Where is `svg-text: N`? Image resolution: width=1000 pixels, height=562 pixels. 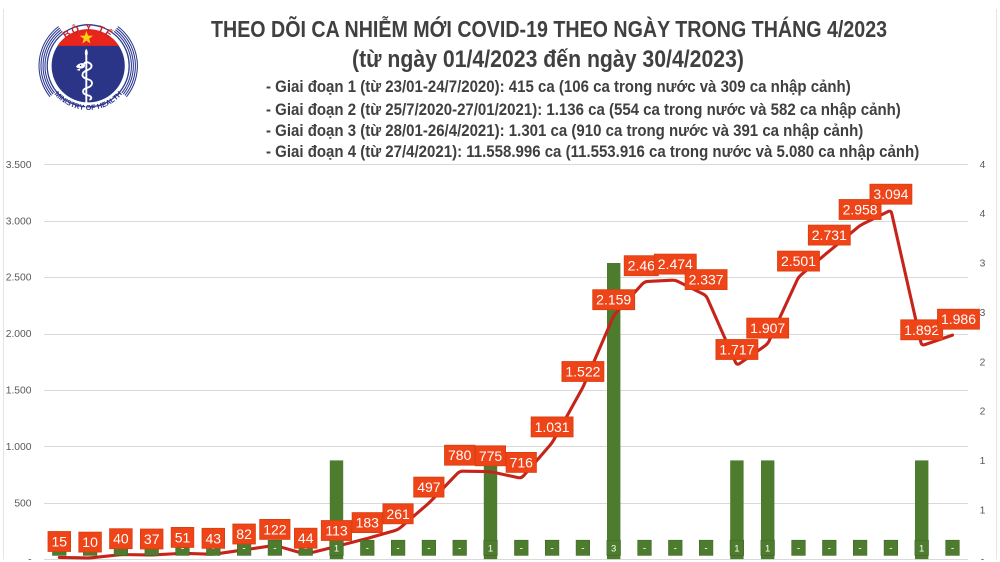
svg-text: N is located at coordinates (64, 99).